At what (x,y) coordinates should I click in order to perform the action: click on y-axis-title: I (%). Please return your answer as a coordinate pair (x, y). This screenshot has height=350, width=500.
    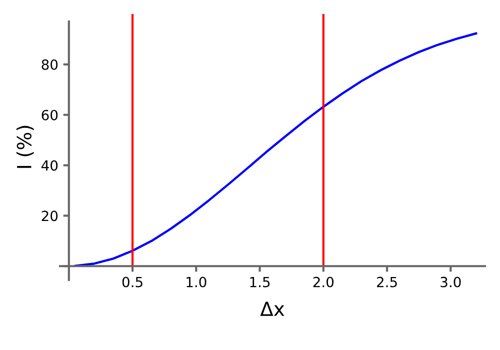
    Looking at the image, I should click on (25, 147).